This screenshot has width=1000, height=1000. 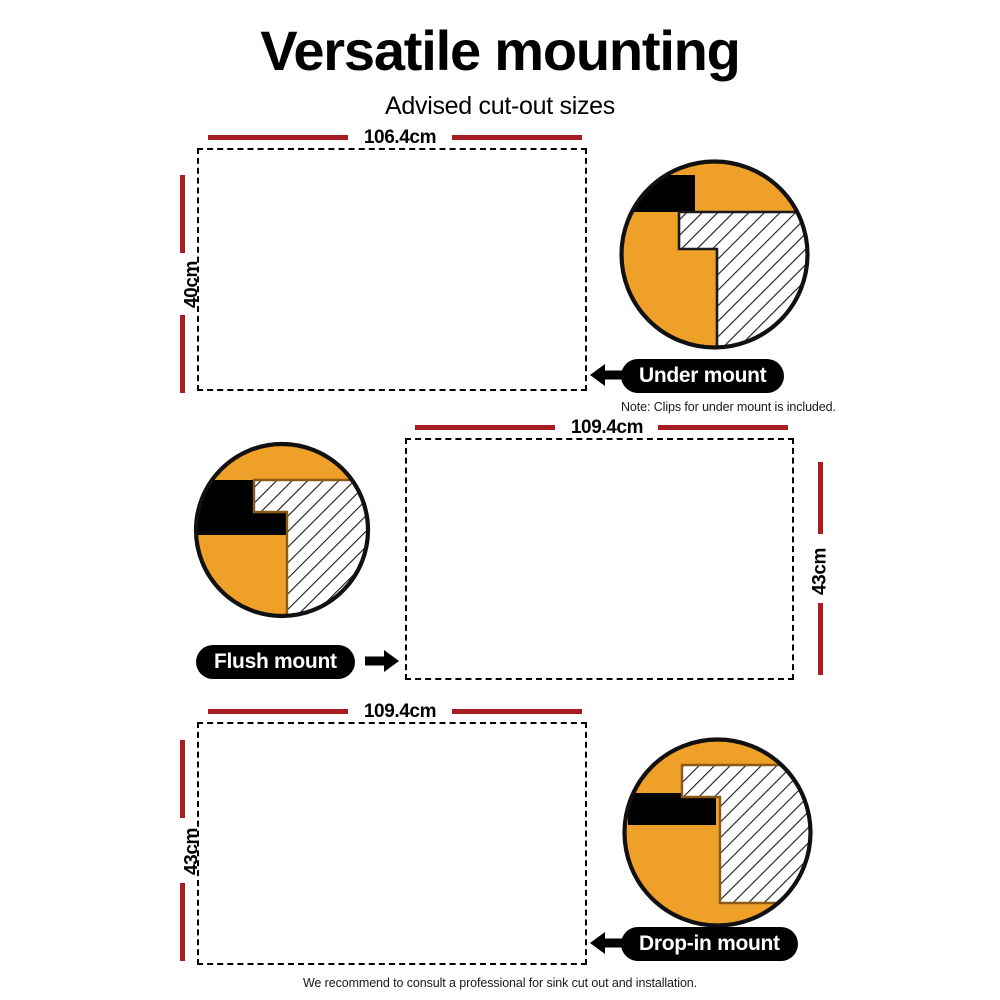 I want to click on under-mount-svg, so click(x=714, y=254).